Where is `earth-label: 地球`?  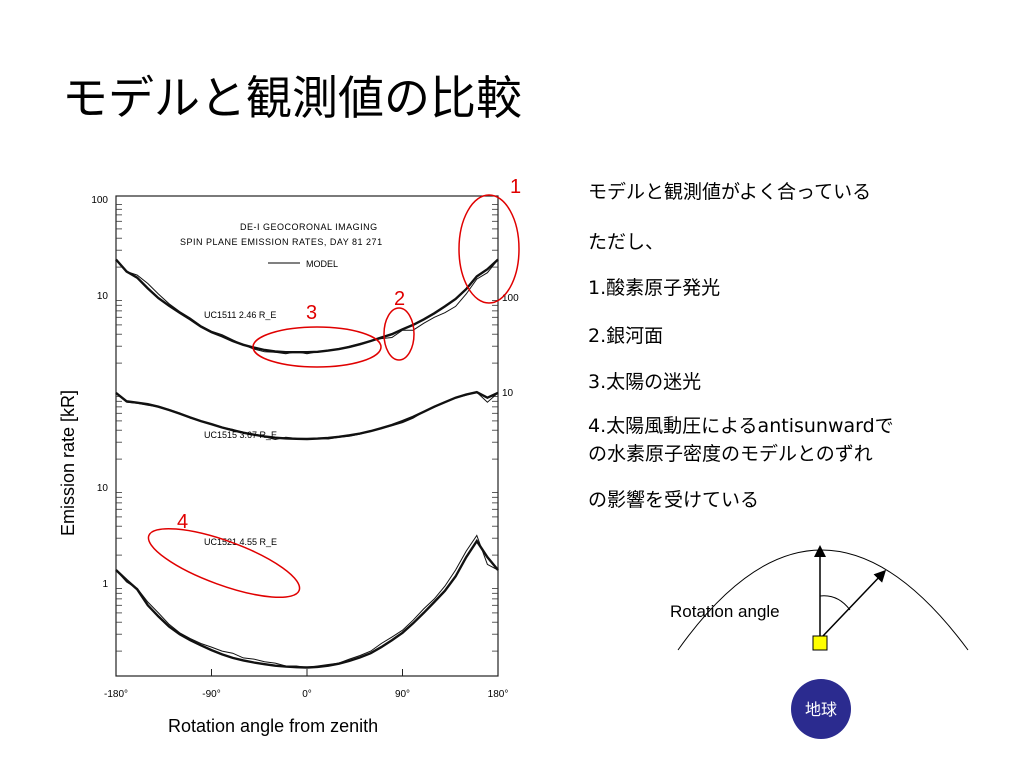
earth-label: 地球 is located at coordinates (821, 710).